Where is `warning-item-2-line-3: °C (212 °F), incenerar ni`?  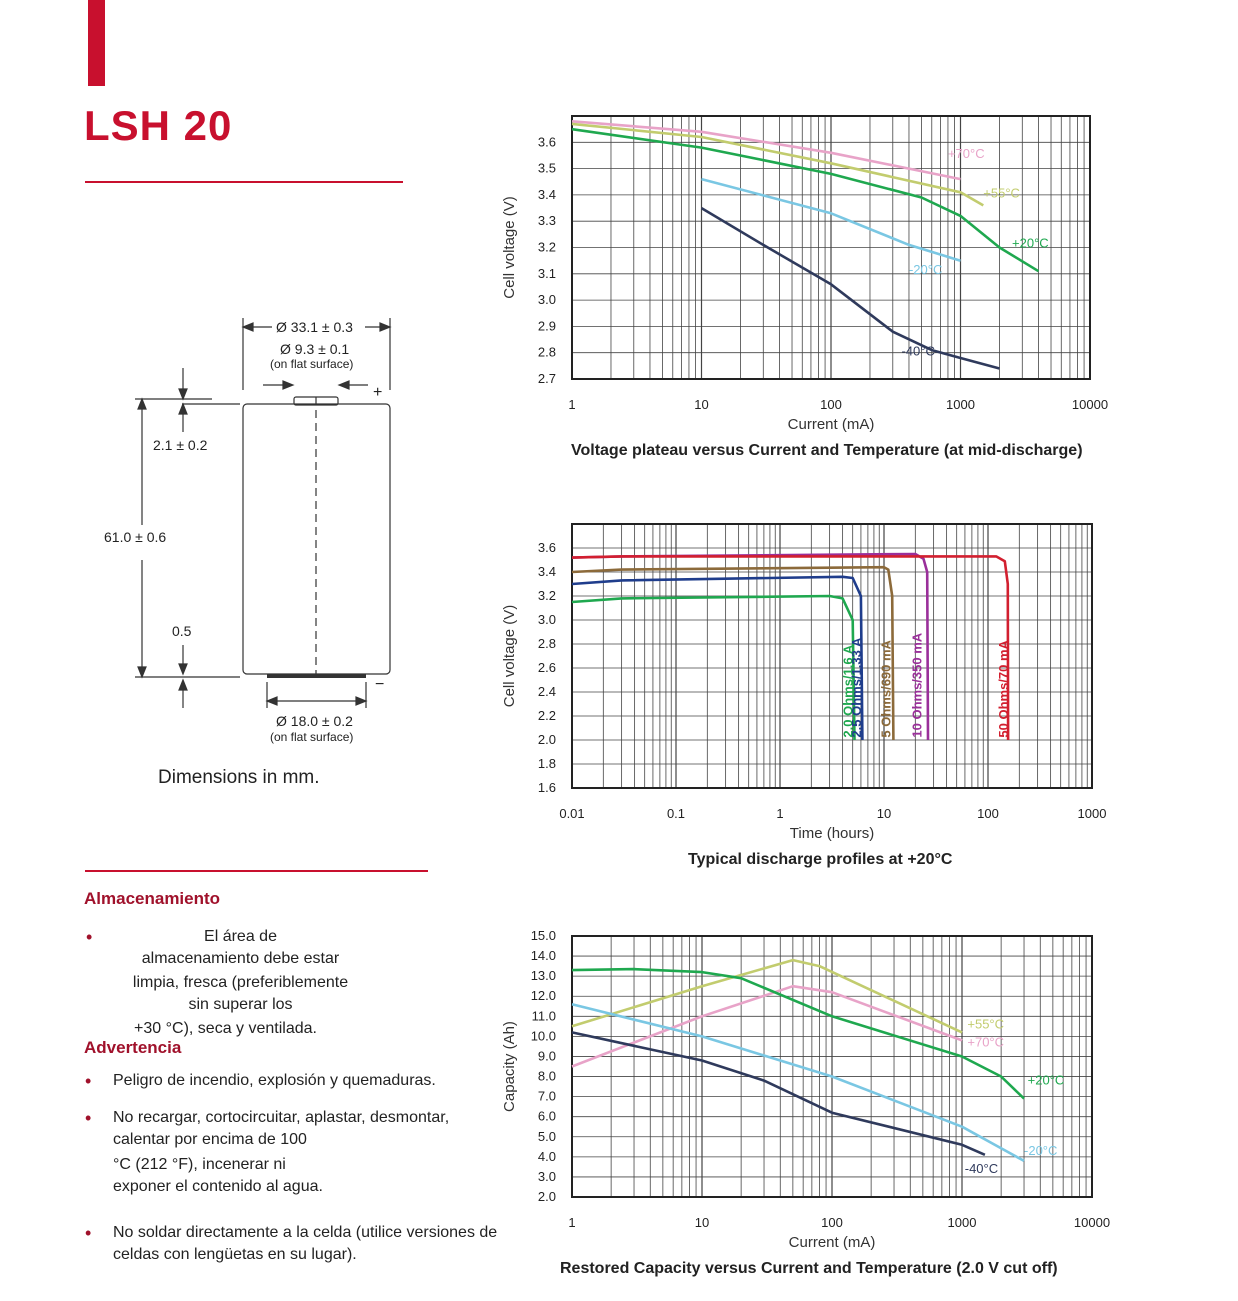
warning-item-2-line-3: °C (212 °F), incenerar ni is located at coordinates (199, 1164).